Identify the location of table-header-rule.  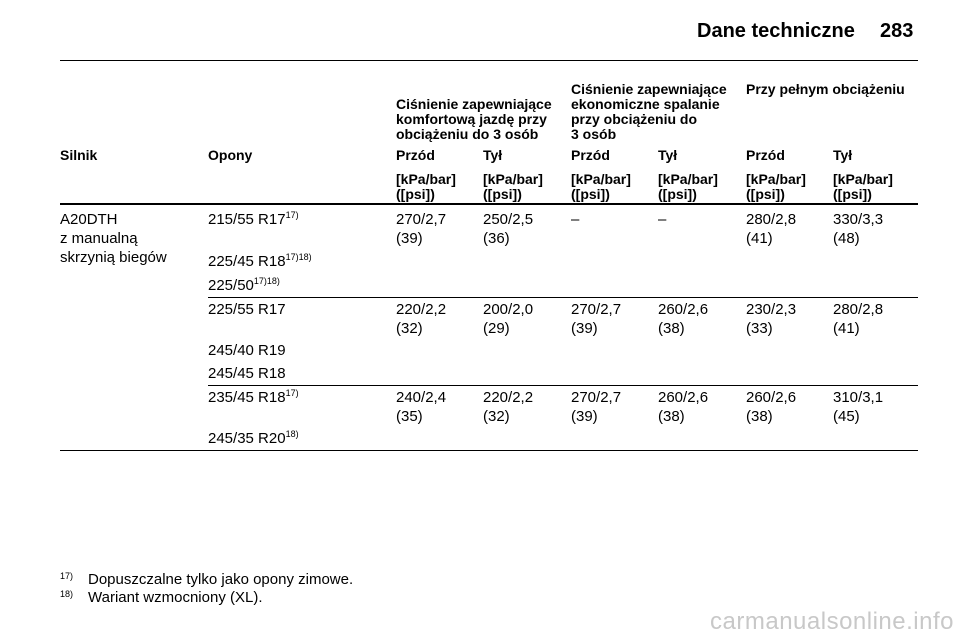
(489, 204).